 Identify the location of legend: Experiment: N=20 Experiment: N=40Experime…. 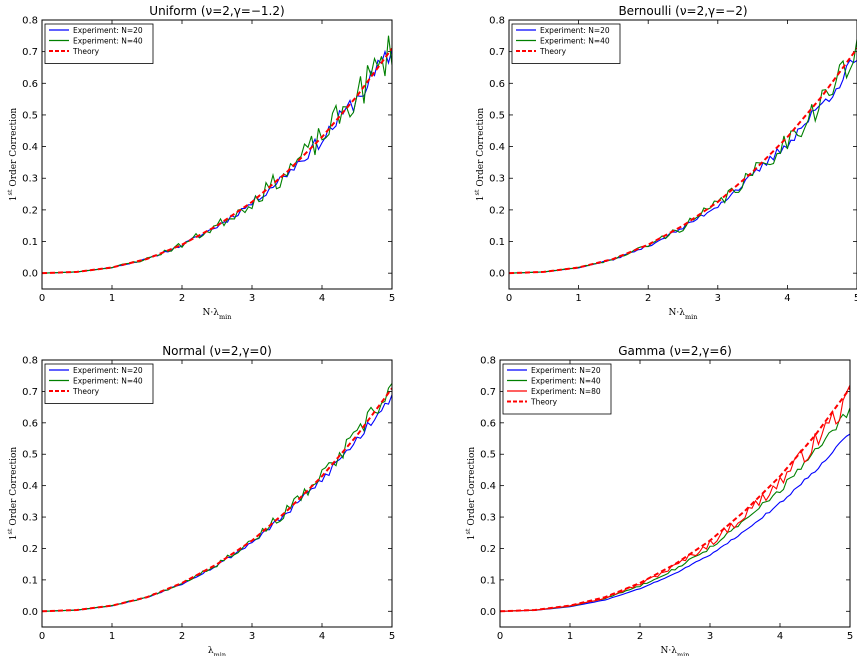
(557, 389).